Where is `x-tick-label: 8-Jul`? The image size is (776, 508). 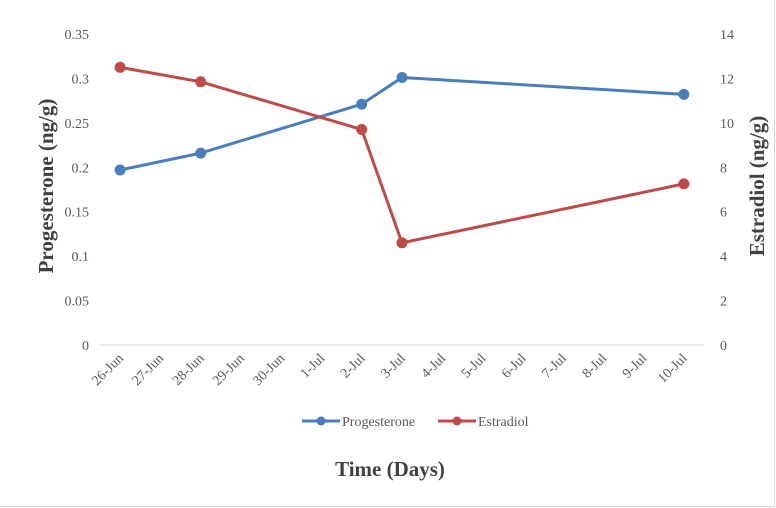 x-tick-label: 8-Jul is located at coordinates (595, 366).